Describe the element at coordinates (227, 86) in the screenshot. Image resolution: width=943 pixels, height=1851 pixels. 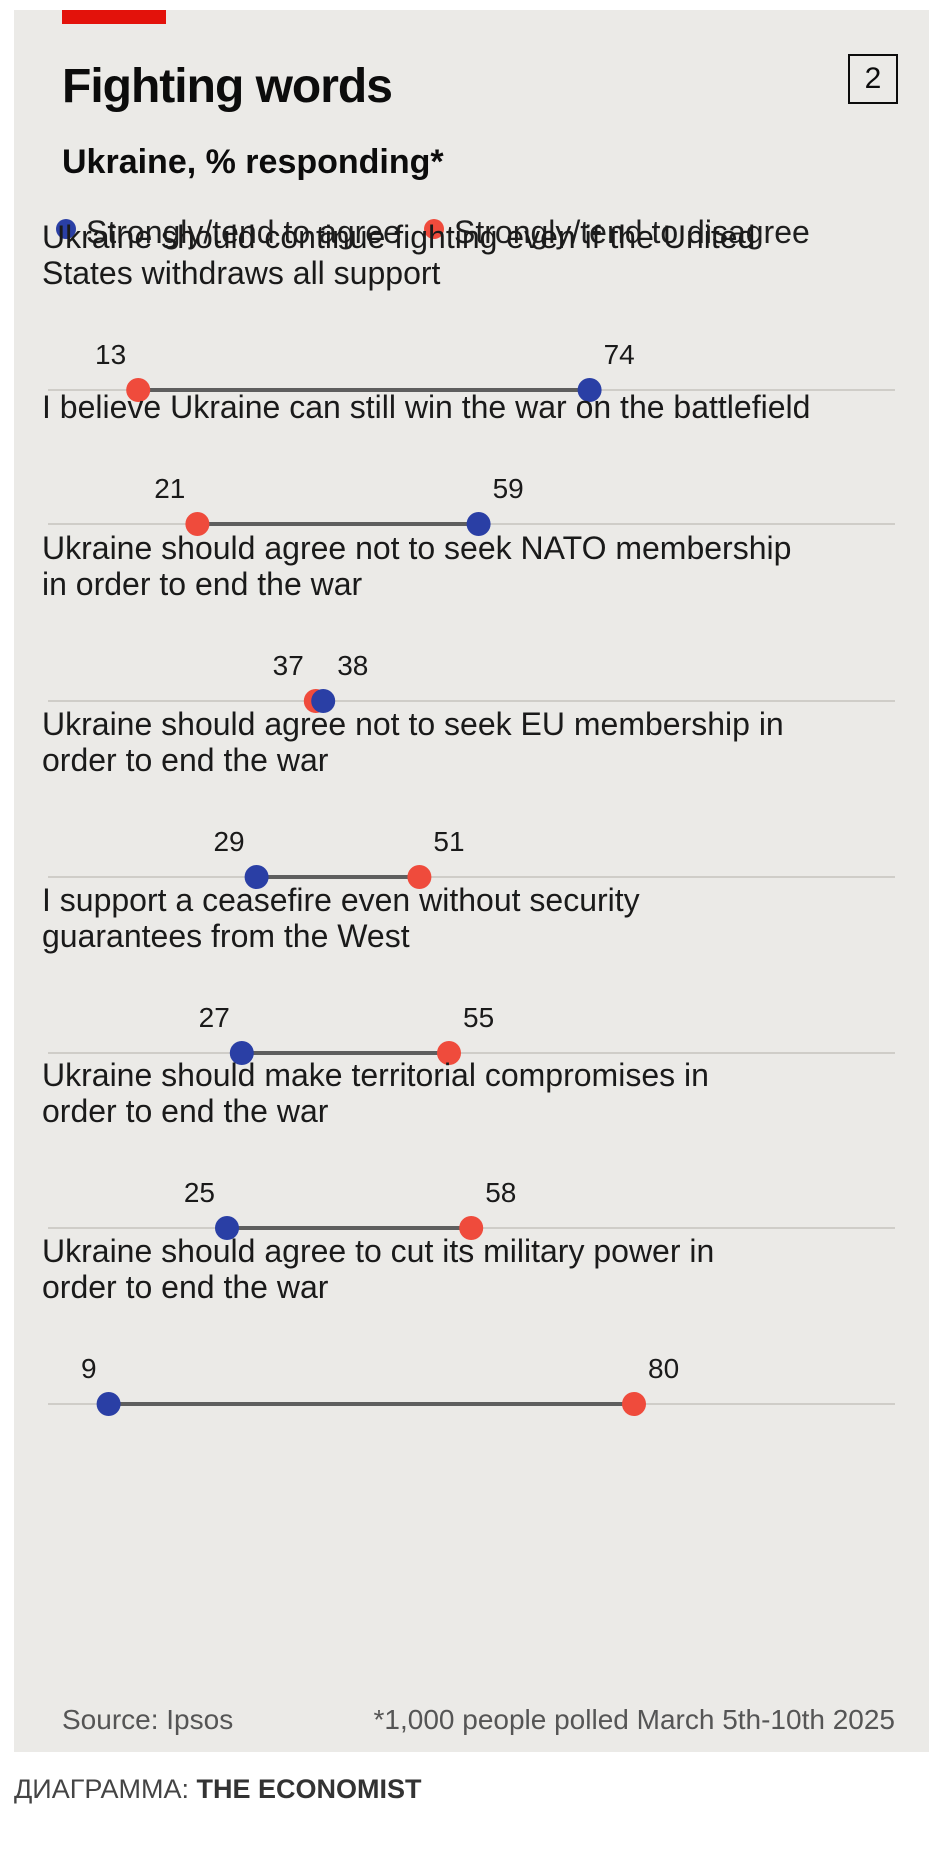
I see `chart-title: Fighting words` at that location.